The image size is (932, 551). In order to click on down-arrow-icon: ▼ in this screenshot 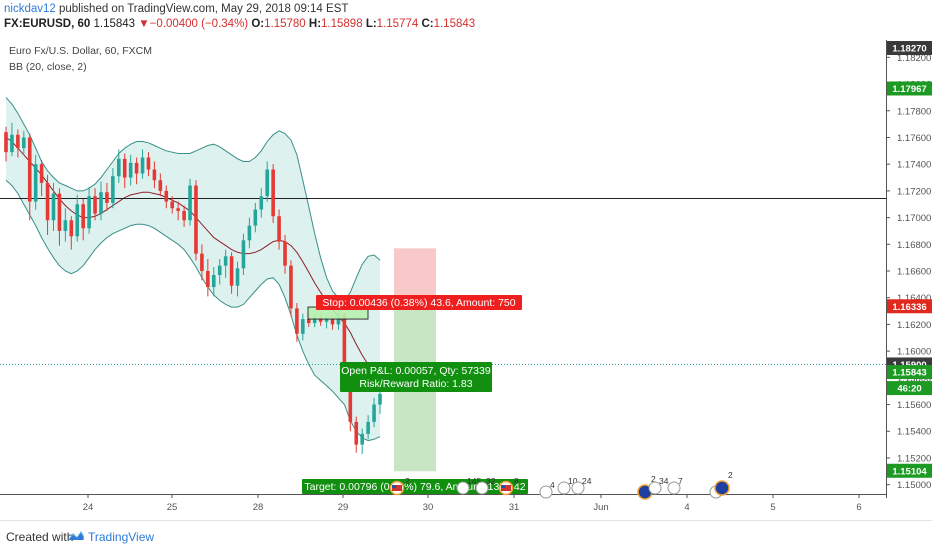, I will do `click(144, 24)`.